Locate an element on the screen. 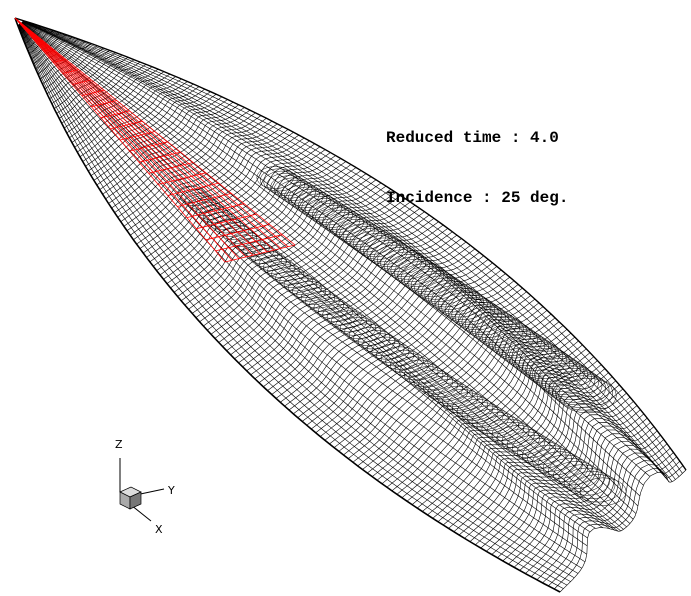  x-axis-label: X is located at coordinates (159, 529).